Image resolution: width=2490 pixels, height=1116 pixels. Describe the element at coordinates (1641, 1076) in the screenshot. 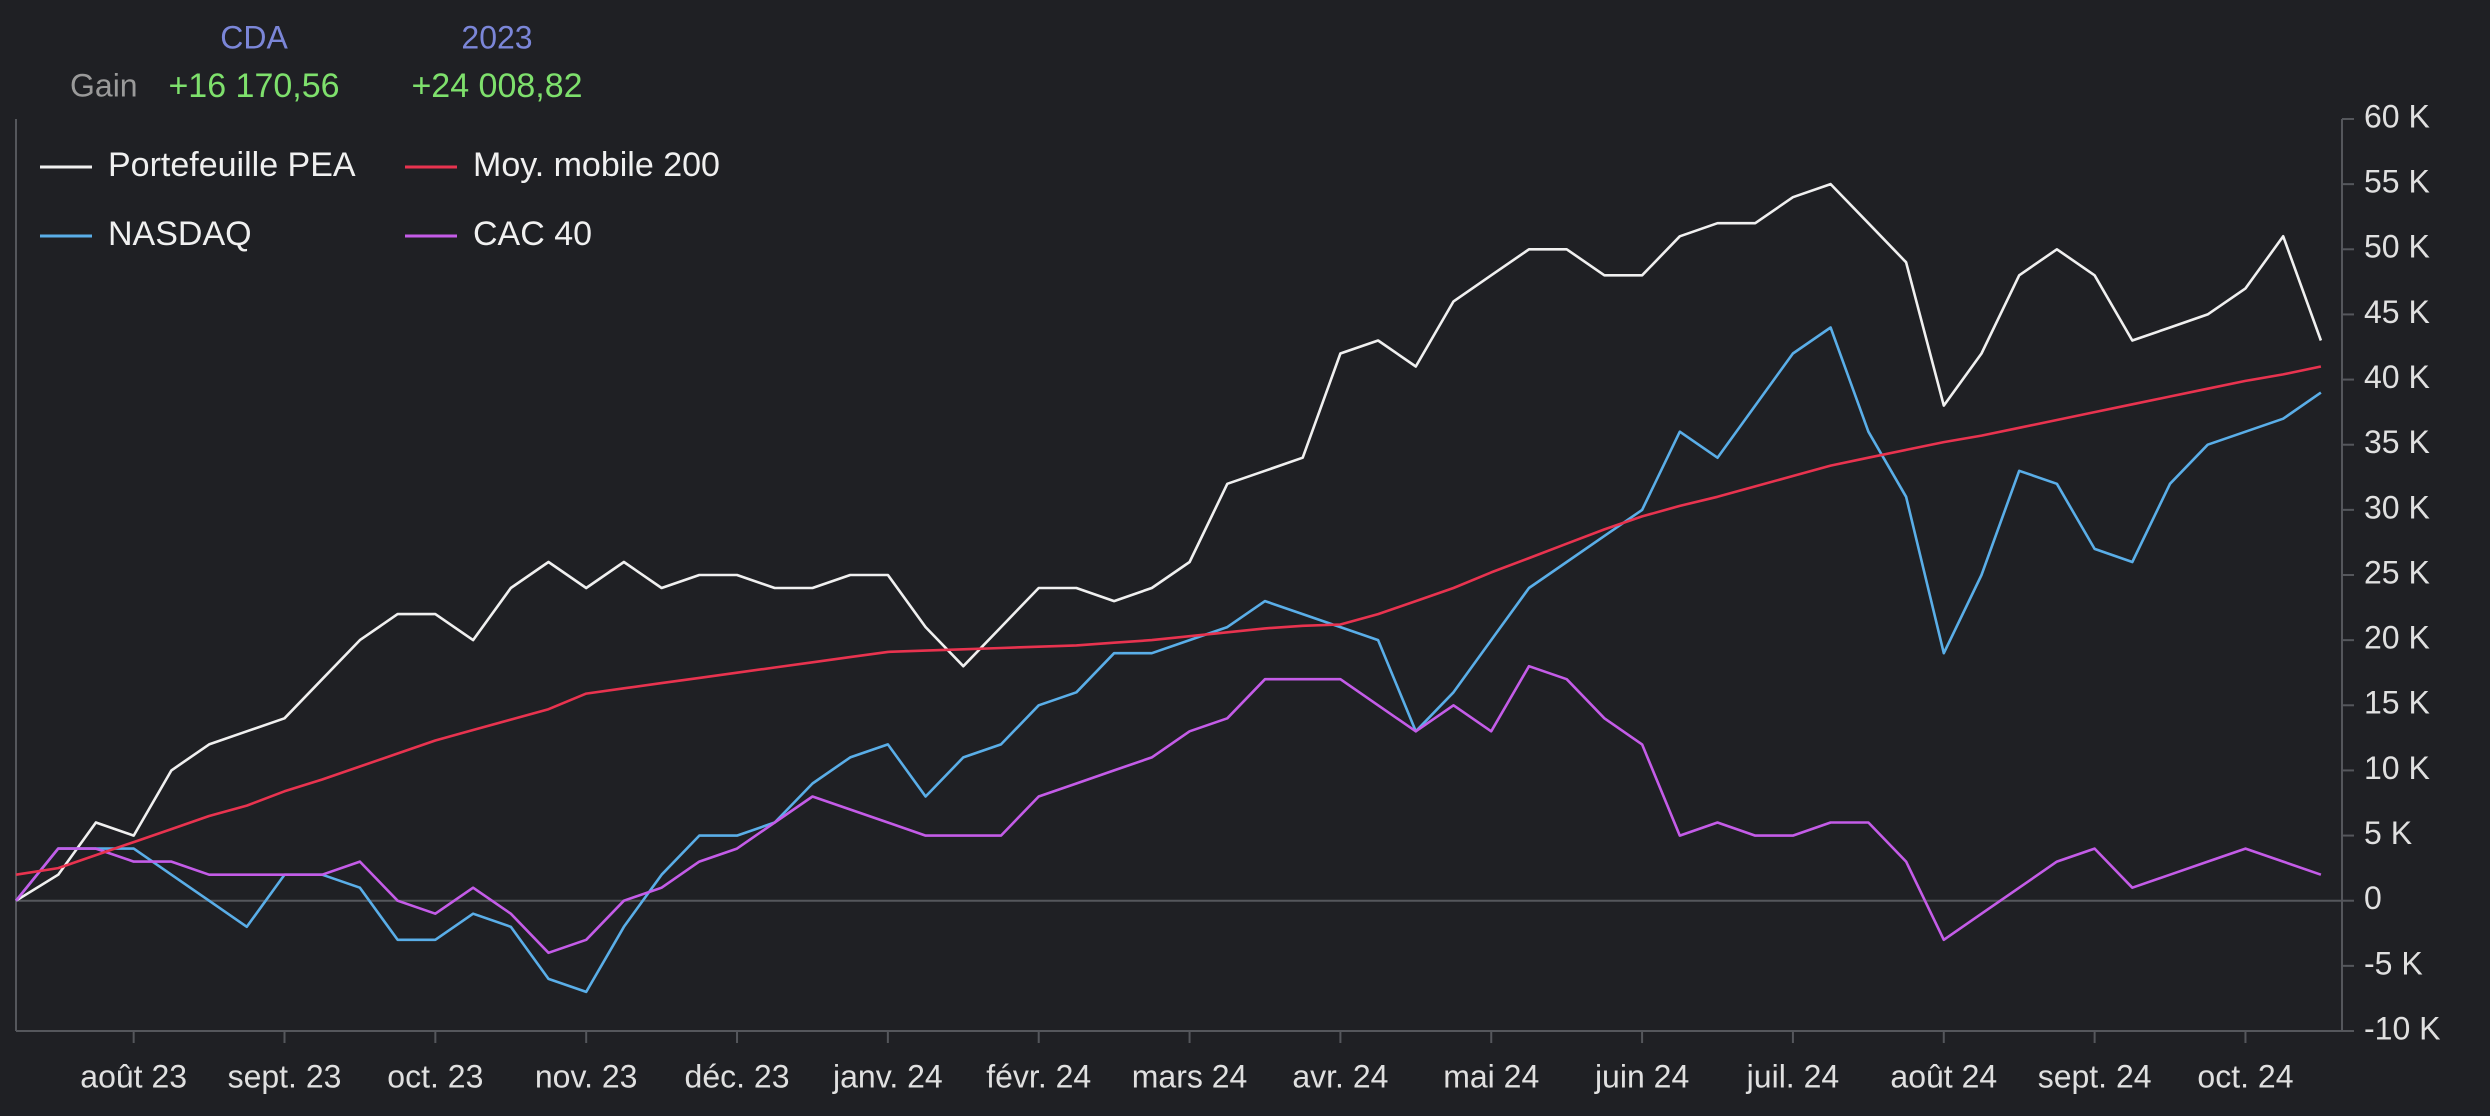

I see `x-tick-label: juin 24` at that location.